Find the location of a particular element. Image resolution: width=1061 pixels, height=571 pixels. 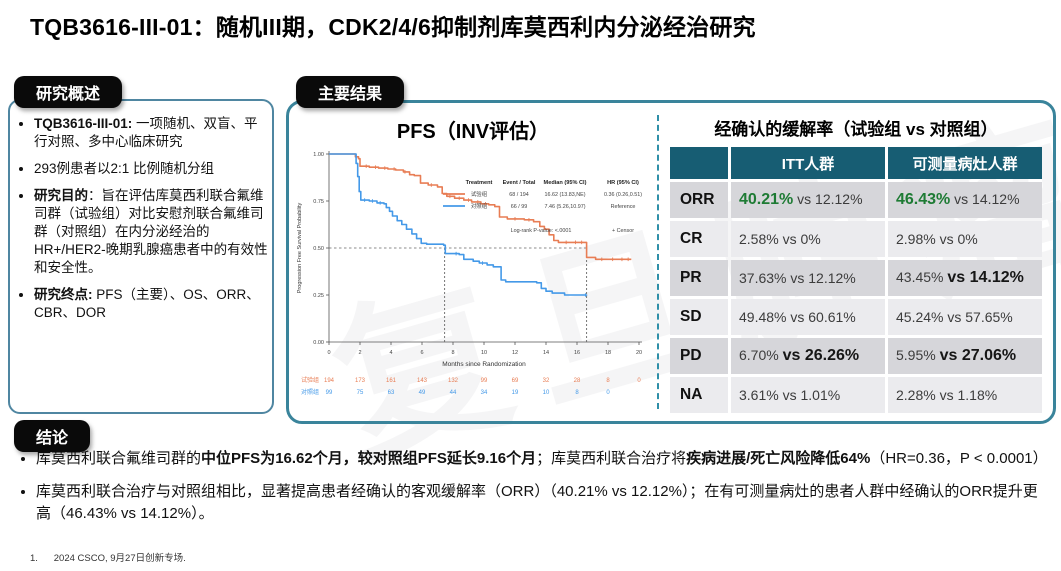

svg-text: 69 is located at coordinates (515, 381).